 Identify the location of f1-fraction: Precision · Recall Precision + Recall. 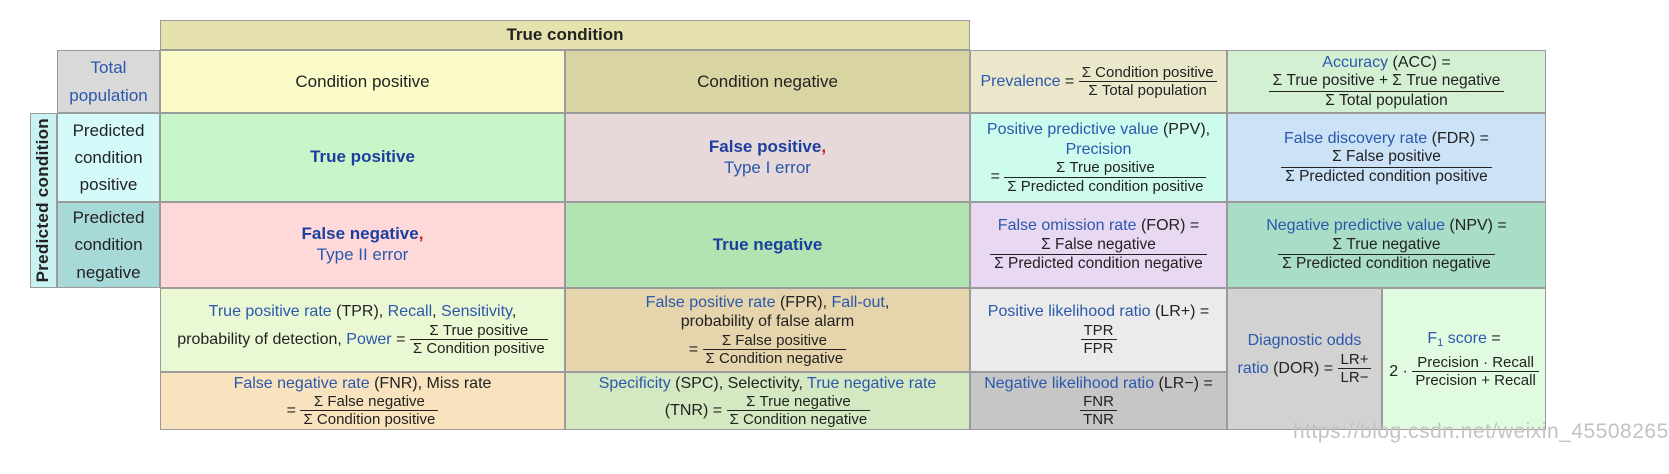
(1475, 372).